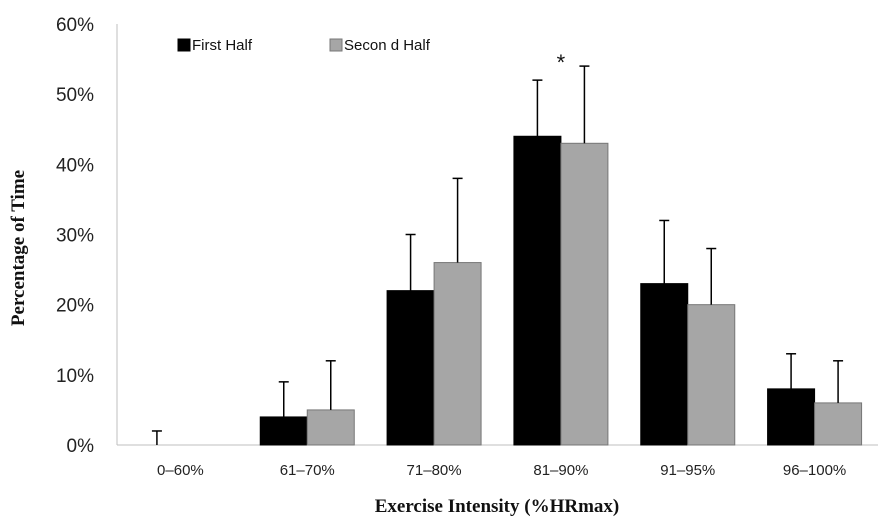  I want to click on y-axis-ticks: 0% 10% 20% 30% 40% 50% 60%, so click(75, 236).